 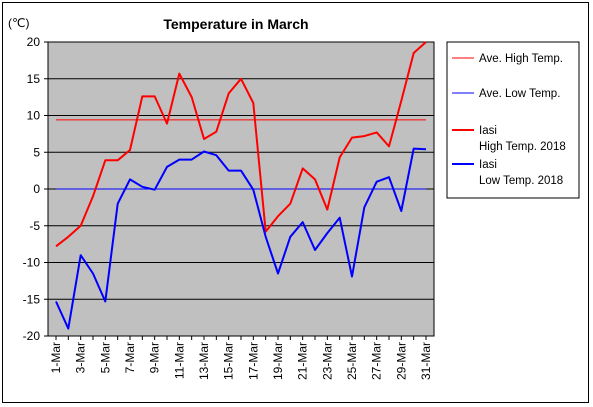 I want to click on legend-label-line: High Temp. 2018, so click(x=522, y=147).